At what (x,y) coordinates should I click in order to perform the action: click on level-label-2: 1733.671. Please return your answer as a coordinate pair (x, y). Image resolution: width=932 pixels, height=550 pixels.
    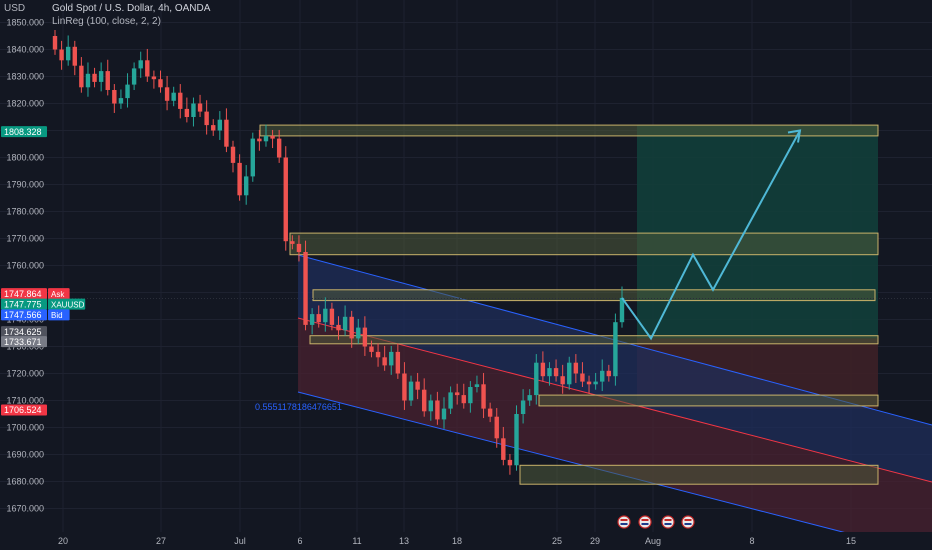
    Looking at the image, I should click on (23, 342).